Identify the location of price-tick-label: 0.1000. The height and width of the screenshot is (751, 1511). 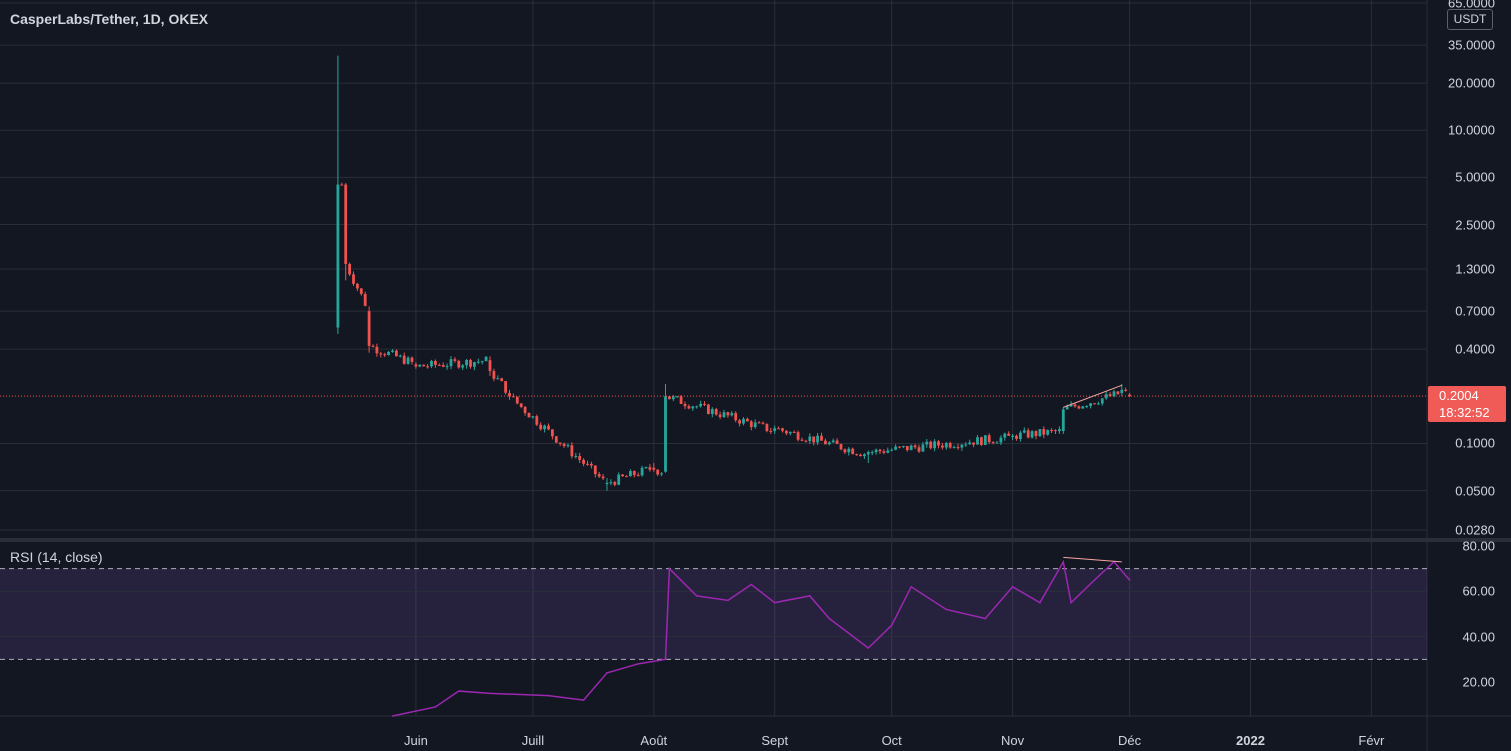
(1475, 443).